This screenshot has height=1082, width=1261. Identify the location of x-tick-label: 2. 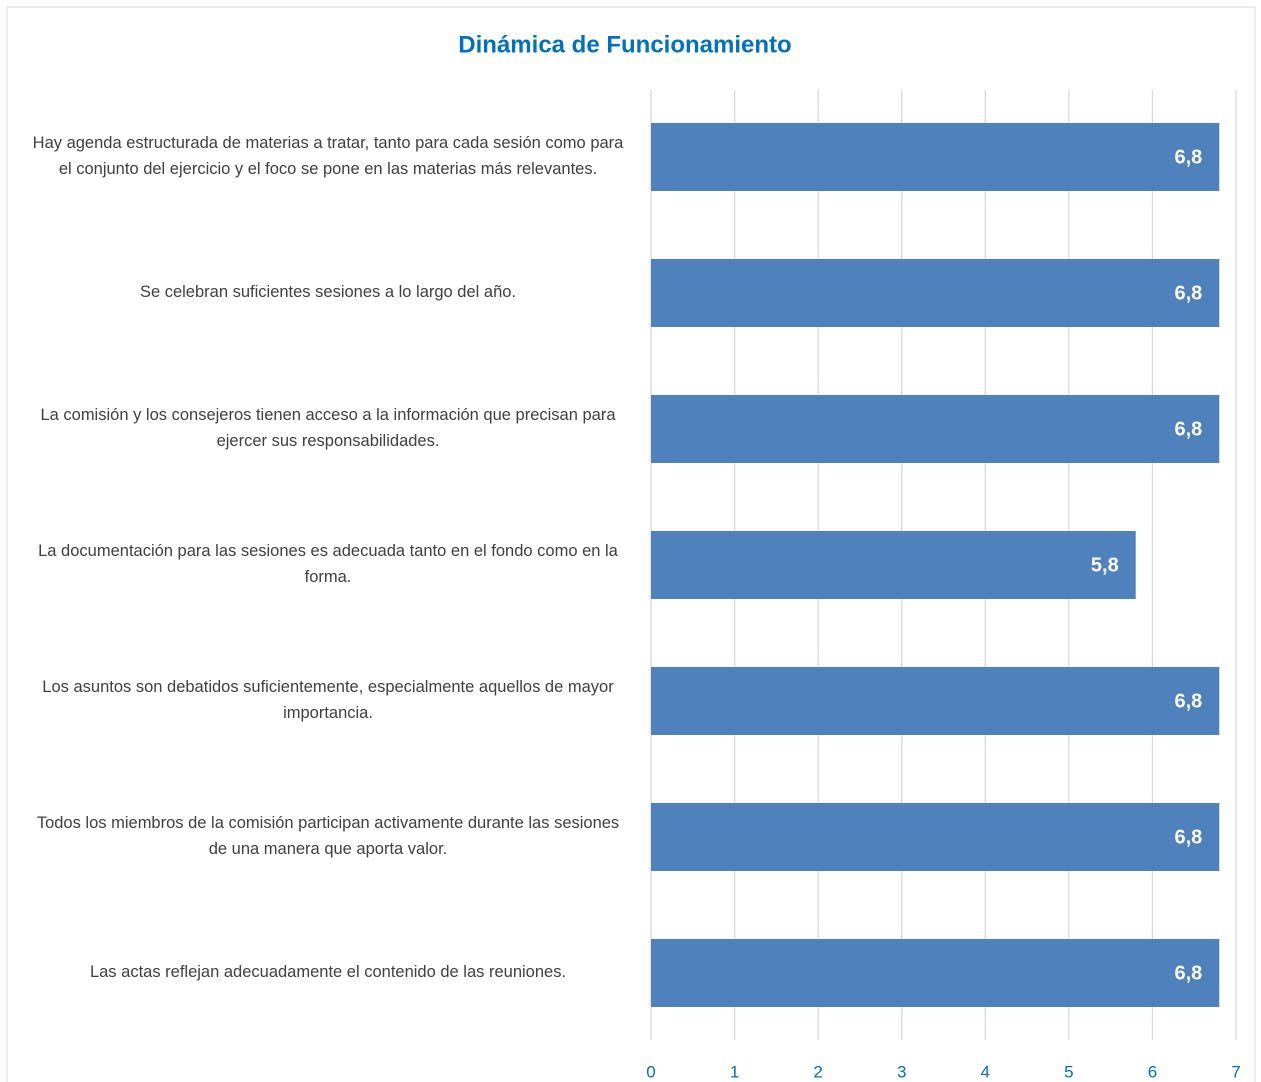
(817, 1071).